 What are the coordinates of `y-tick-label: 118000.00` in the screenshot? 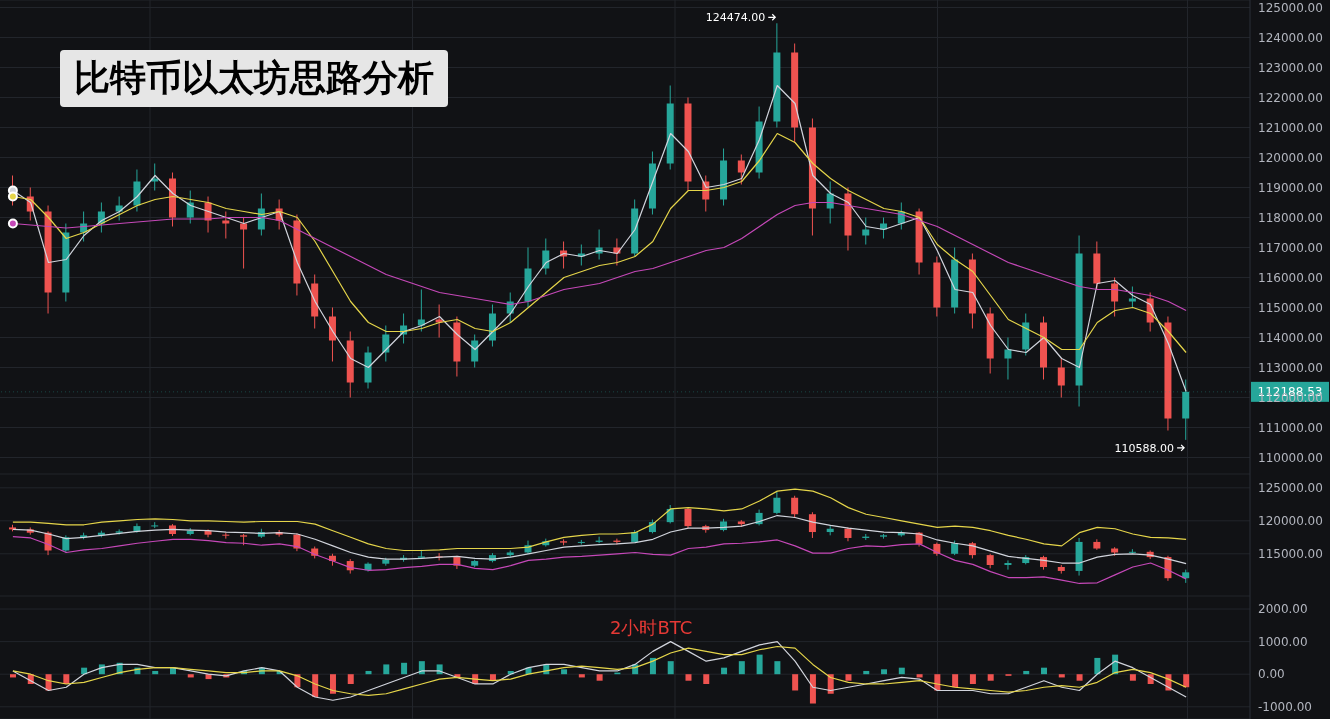 It's located at (1290, 217).